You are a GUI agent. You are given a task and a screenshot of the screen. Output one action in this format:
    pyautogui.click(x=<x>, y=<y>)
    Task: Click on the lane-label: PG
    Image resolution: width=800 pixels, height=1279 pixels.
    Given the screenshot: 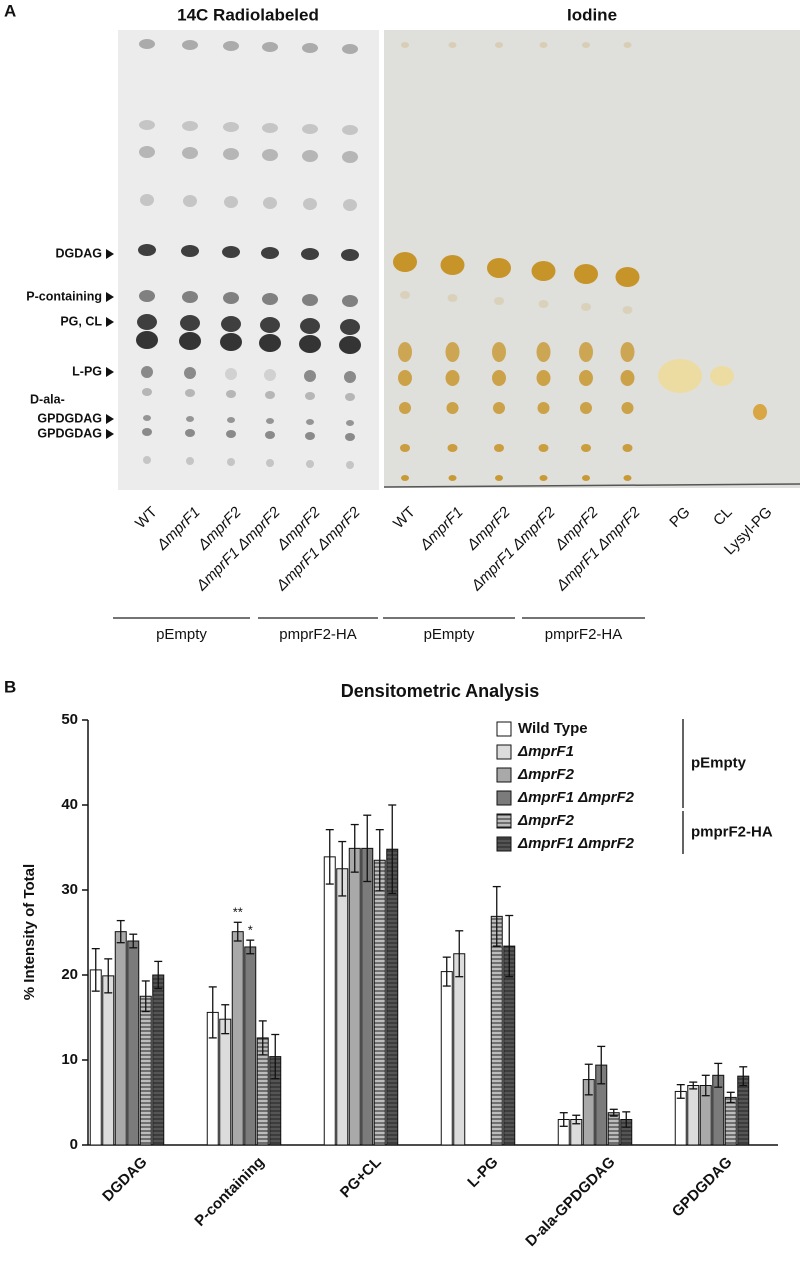 What is the action you would take?
    pyautogui.click(x=679, y=517)
    